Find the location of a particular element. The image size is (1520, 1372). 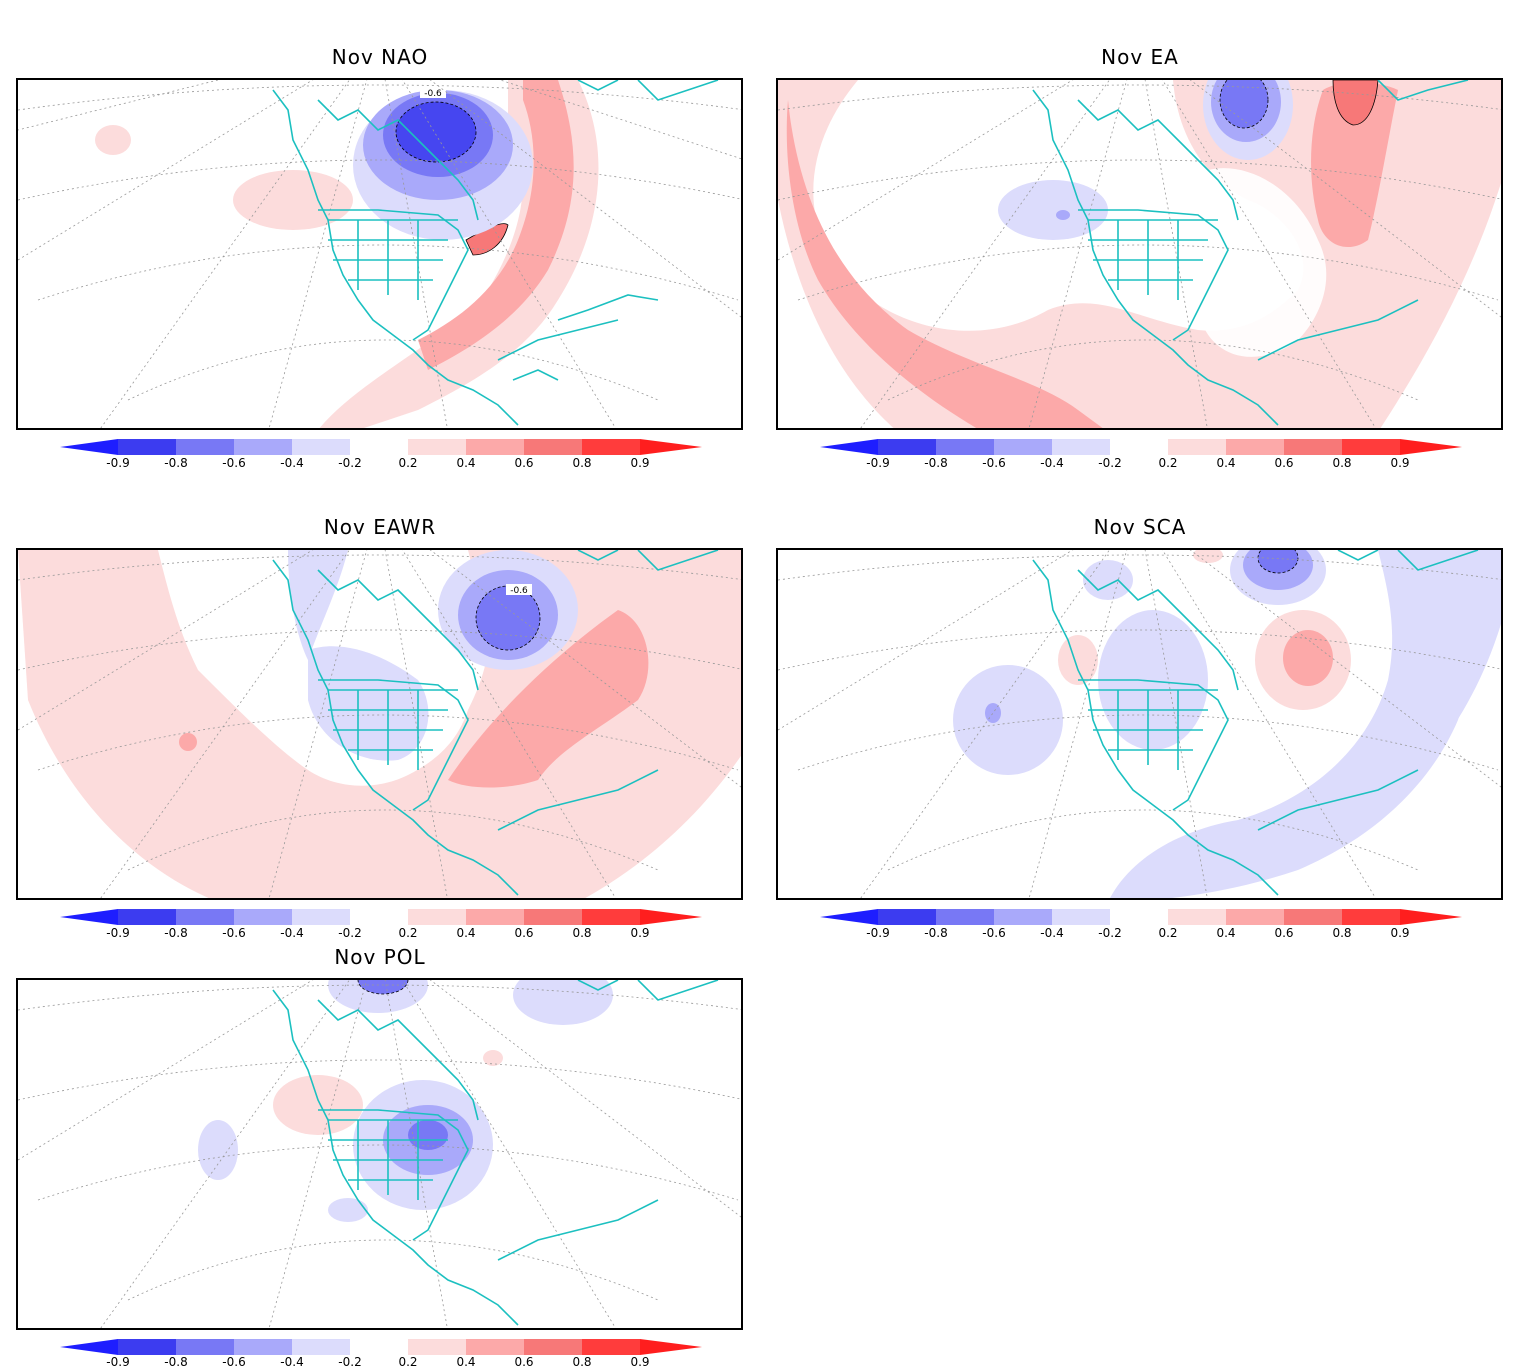

map-ea is located at coordinates (1139, 254).